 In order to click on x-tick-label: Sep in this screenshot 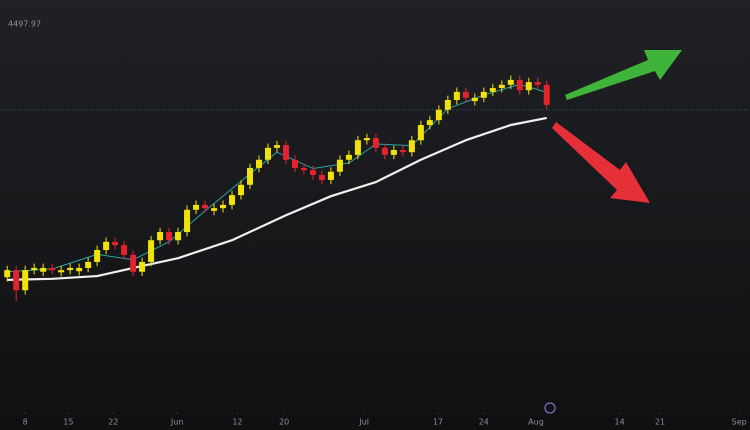, I will do `click(739, 422)`.